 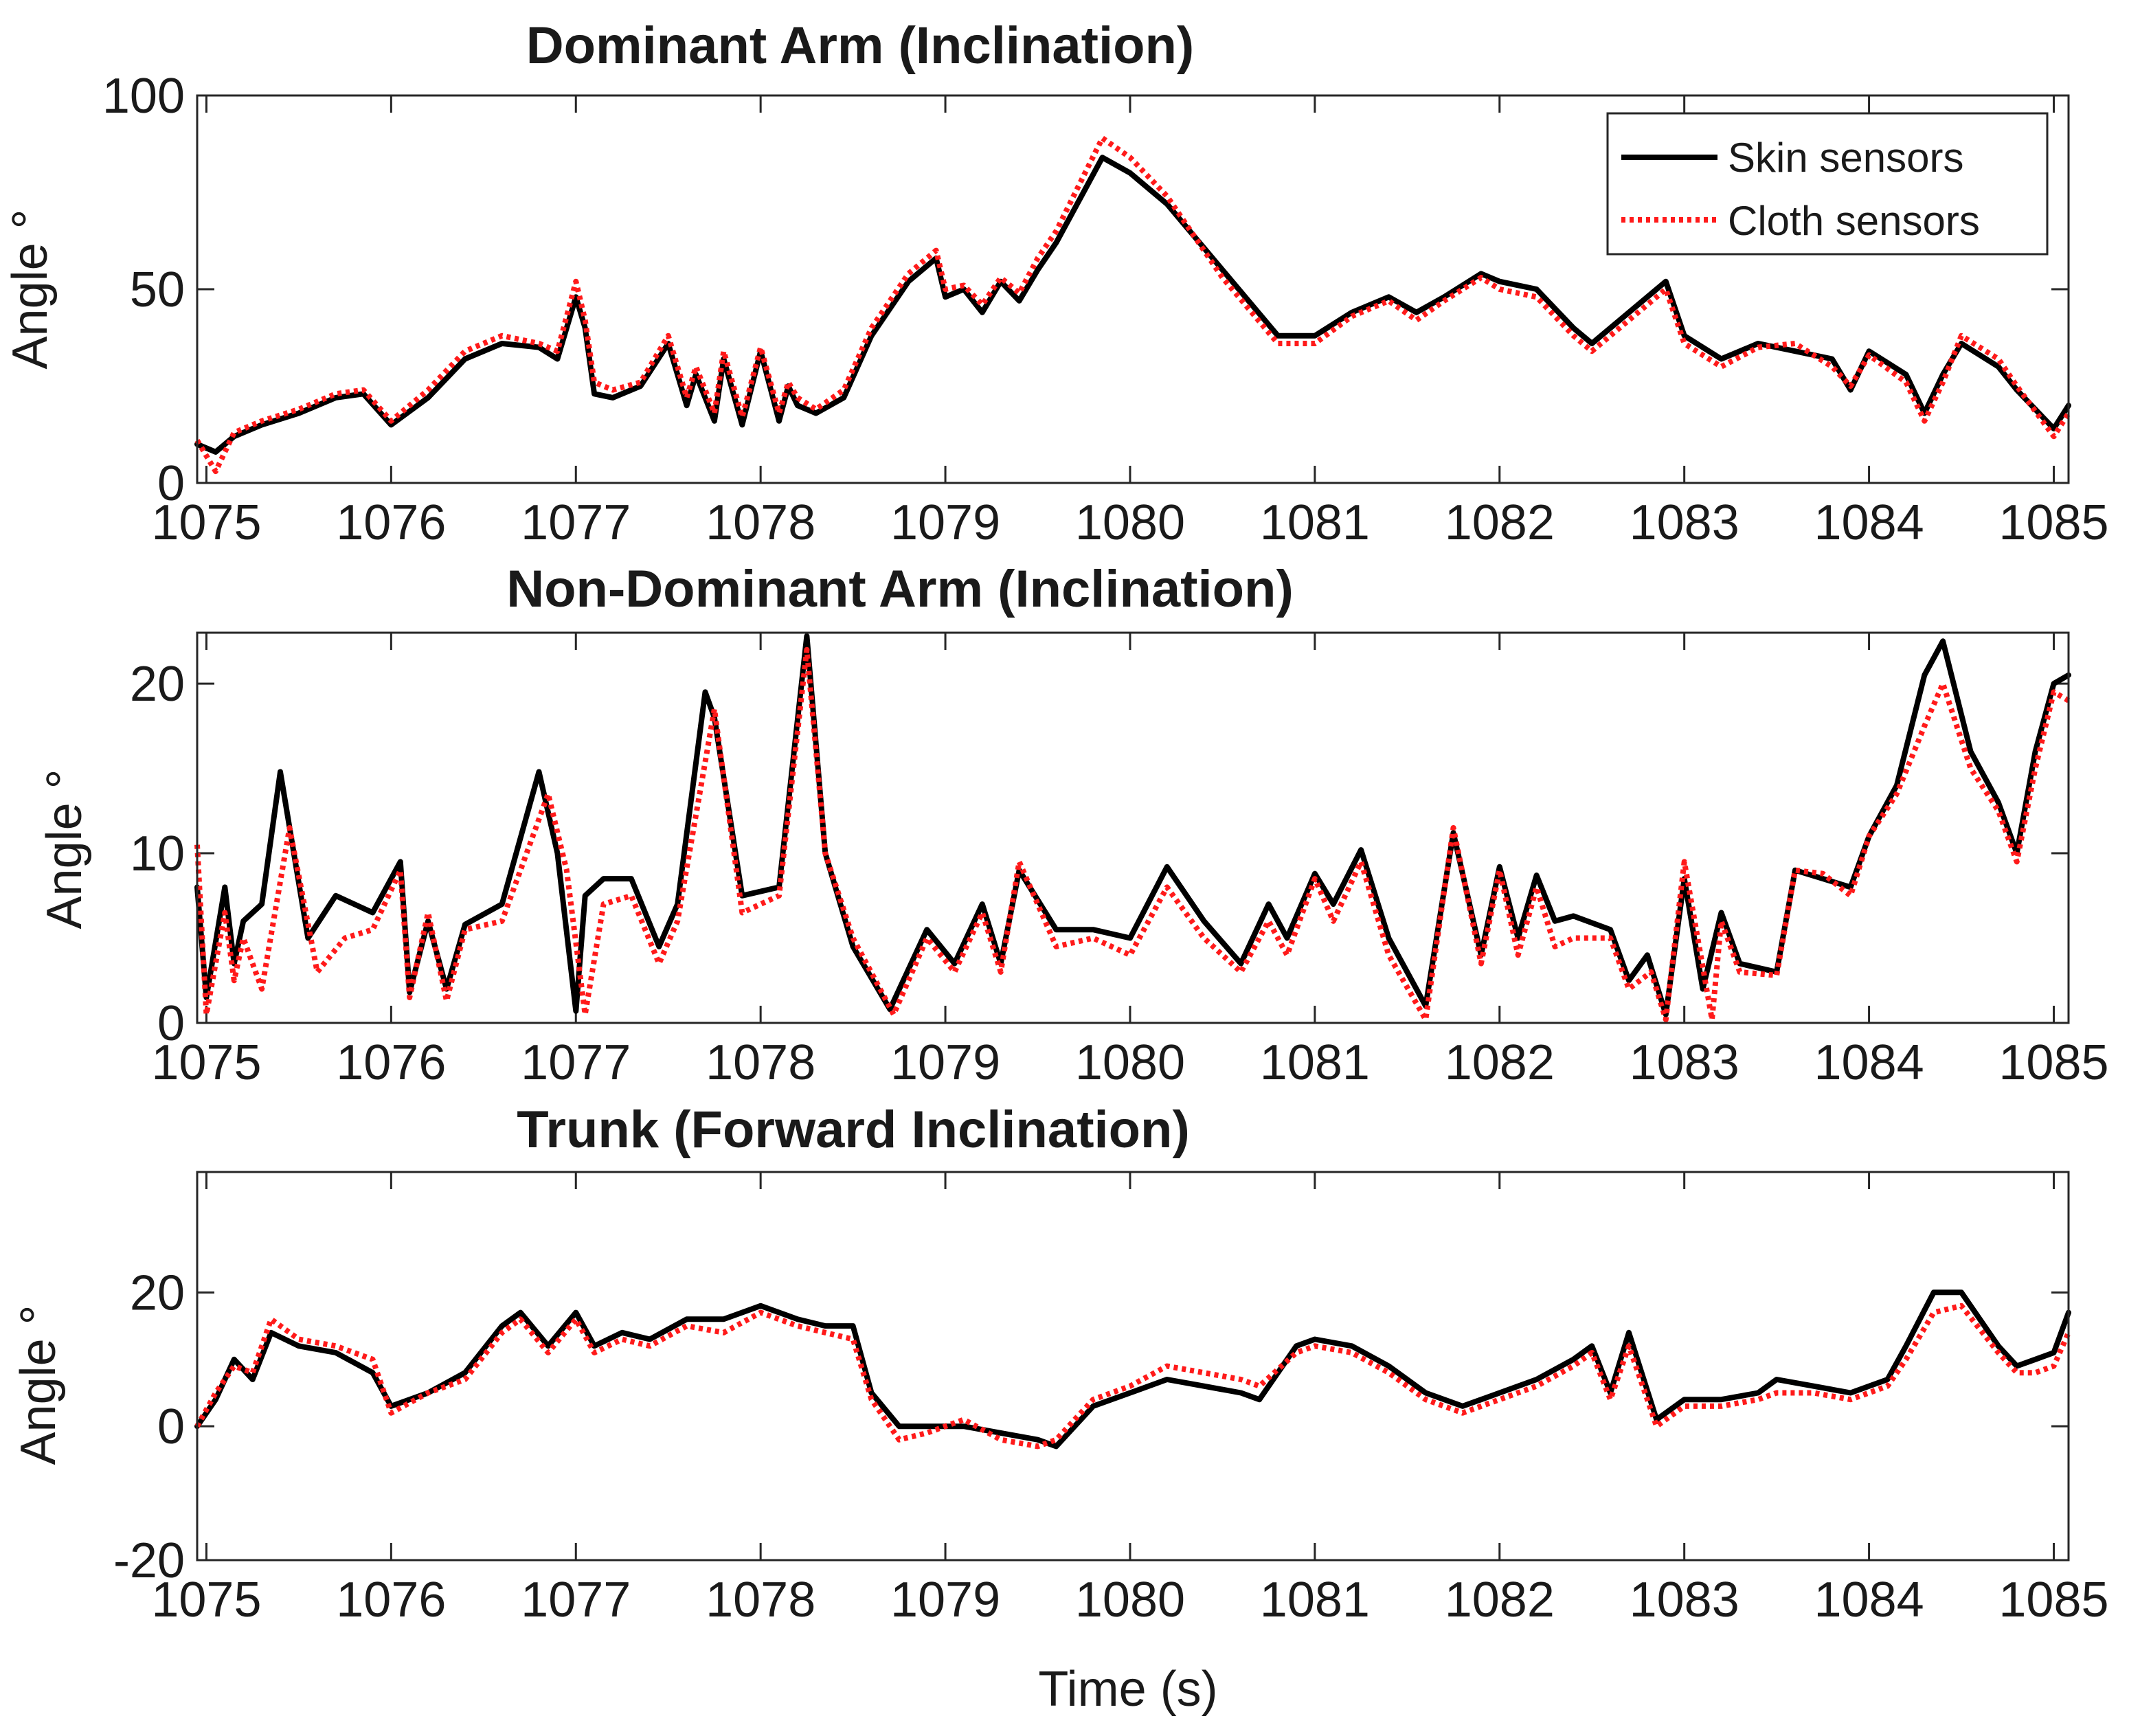 What do you see at coordinates (1127, 1689) in the screenshot?
I see `x-axis-label: Time (s)` at bounding box center [1127, 1689].